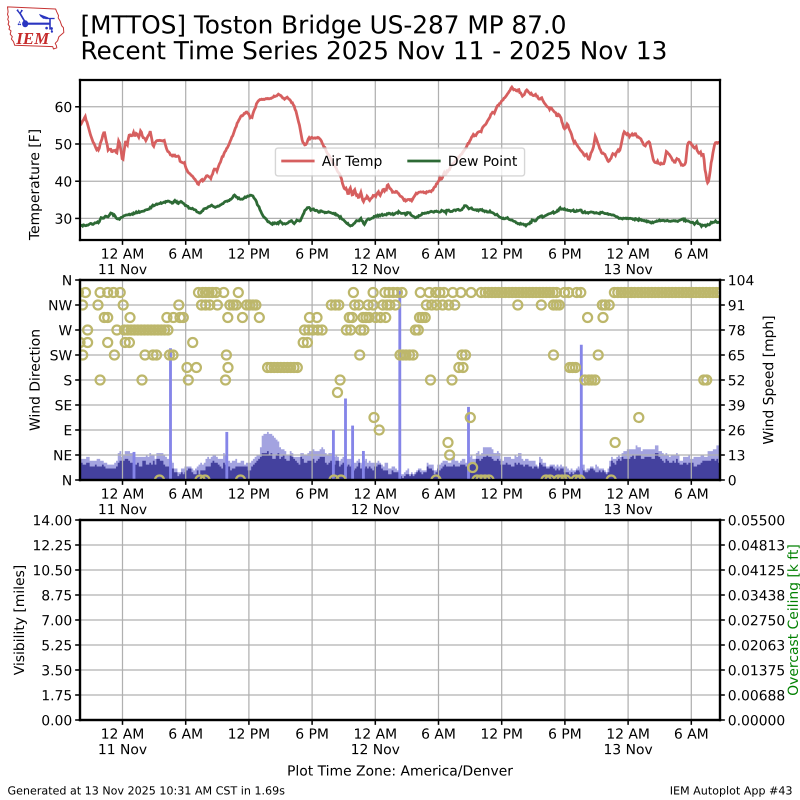 Image resolution: width=800 pixels, height=800 pixels. I want to click on svg-text: IEM, so click(32, 38).